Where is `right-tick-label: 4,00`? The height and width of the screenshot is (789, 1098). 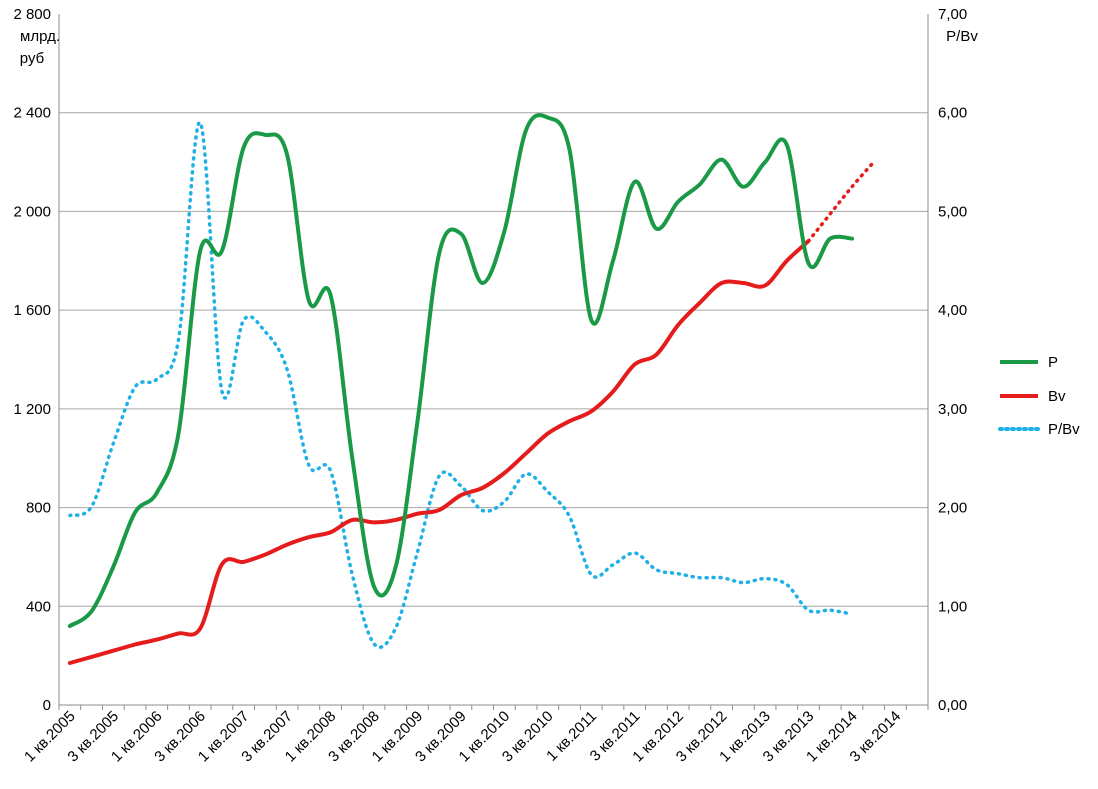
right-tick-label: 4,00 is located at coordinates (952, 310).